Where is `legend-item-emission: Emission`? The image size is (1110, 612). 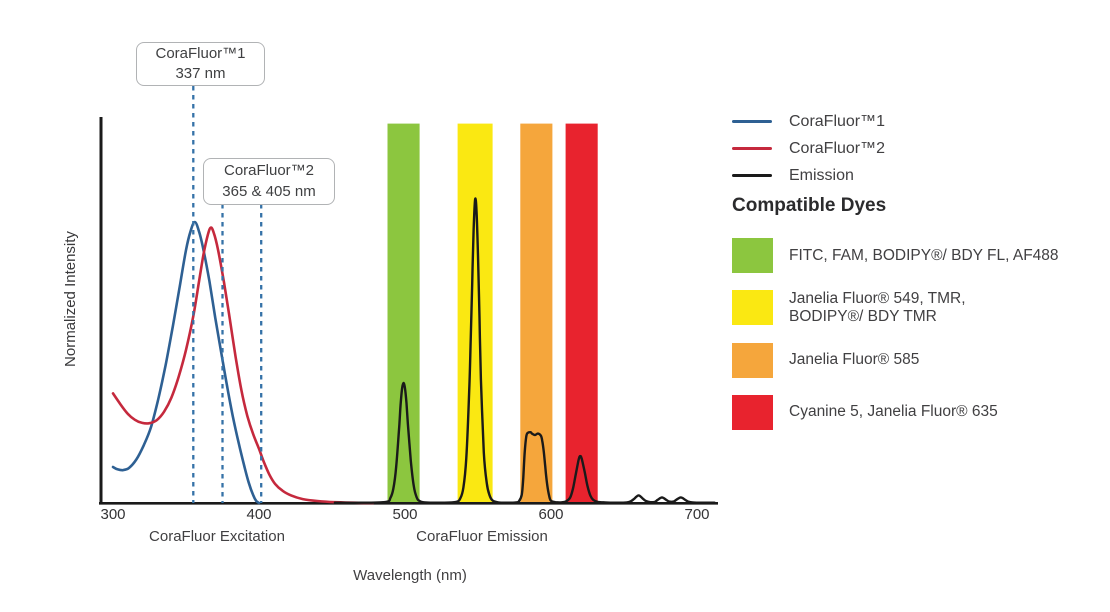 legend-item-emission: Emission is located at coordinates (808, 175).